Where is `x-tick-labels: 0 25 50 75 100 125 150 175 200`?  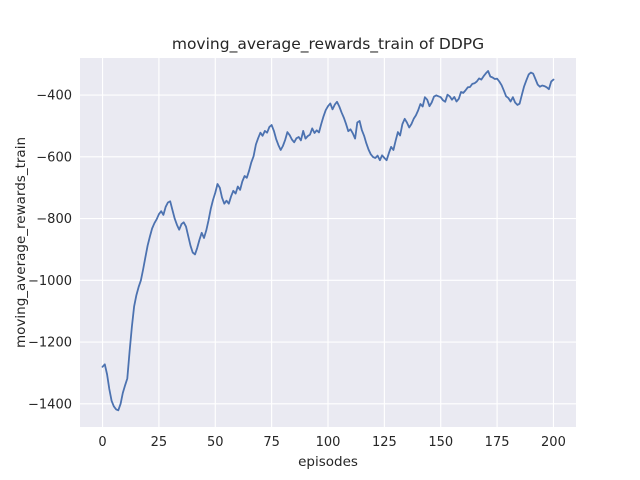 x-tick-labels: 0 25 50 75 100 125 150 175 200 is located at coordinates (331, 442).